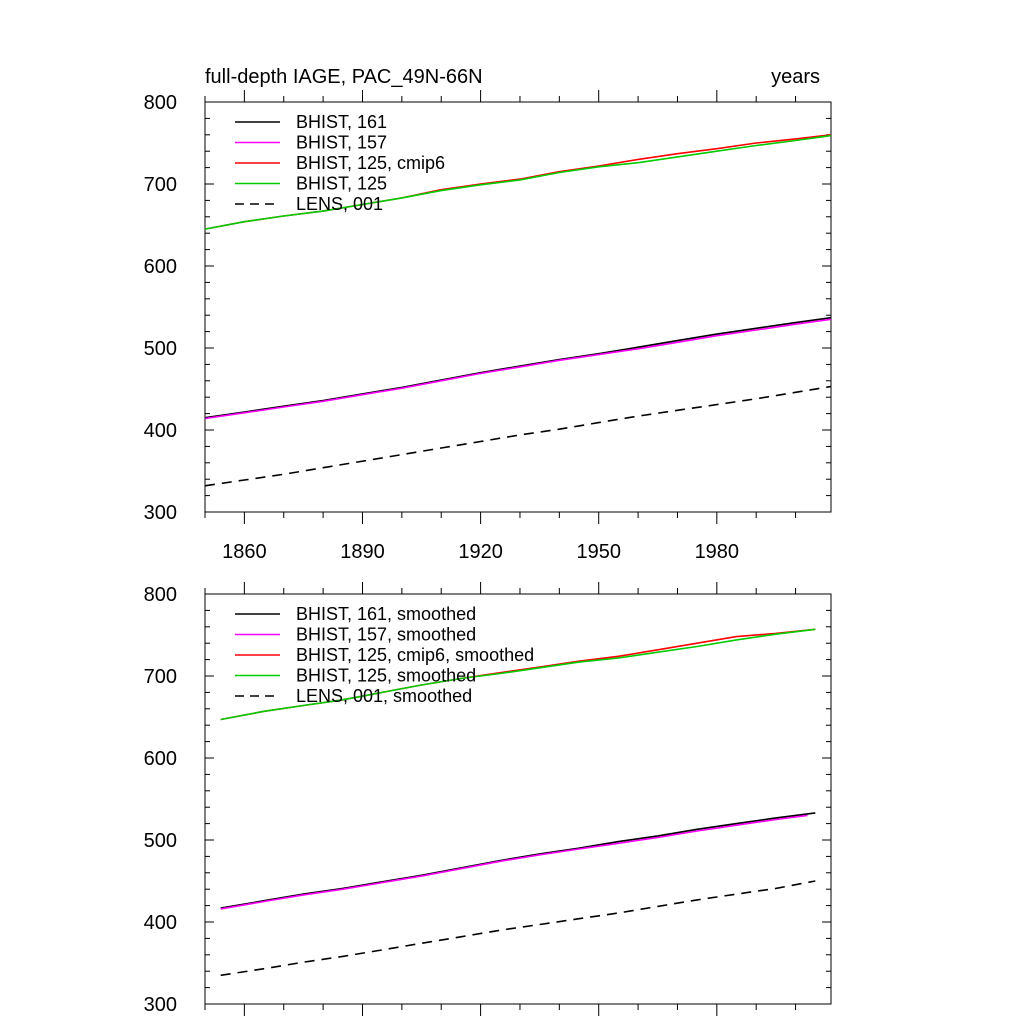  Describe the element at coordinates (341, 143) in the screenshot. I see `legend-label: BHIST, 157` at that location.